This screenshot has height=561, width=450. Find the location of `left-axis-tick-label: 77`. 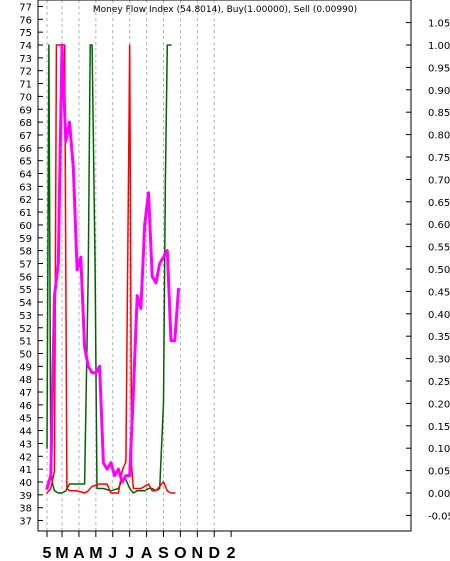

left-axis-tick-label: 77 is located at coordinates (25, 7).